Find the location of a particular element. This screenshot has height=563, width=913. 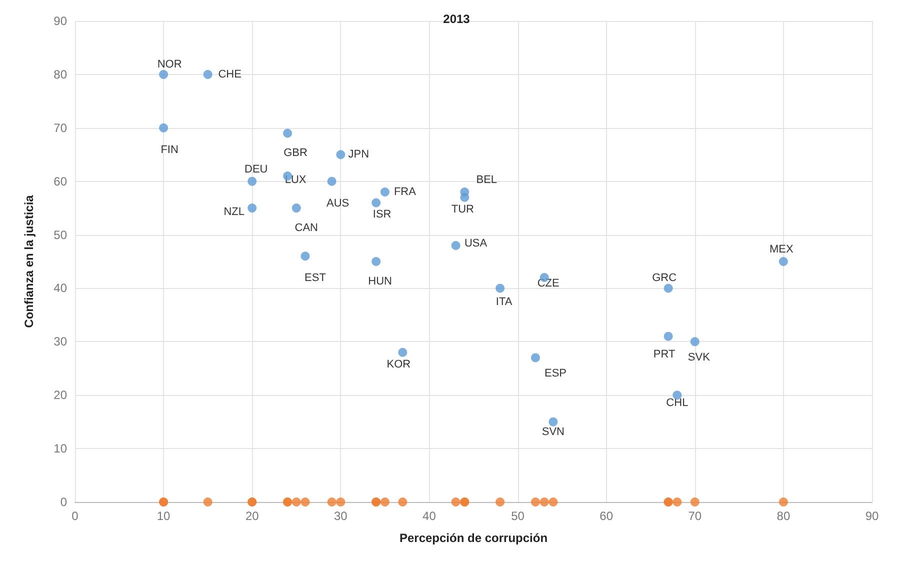

y-tick-label: 90 is located at coordinates (61, 21).